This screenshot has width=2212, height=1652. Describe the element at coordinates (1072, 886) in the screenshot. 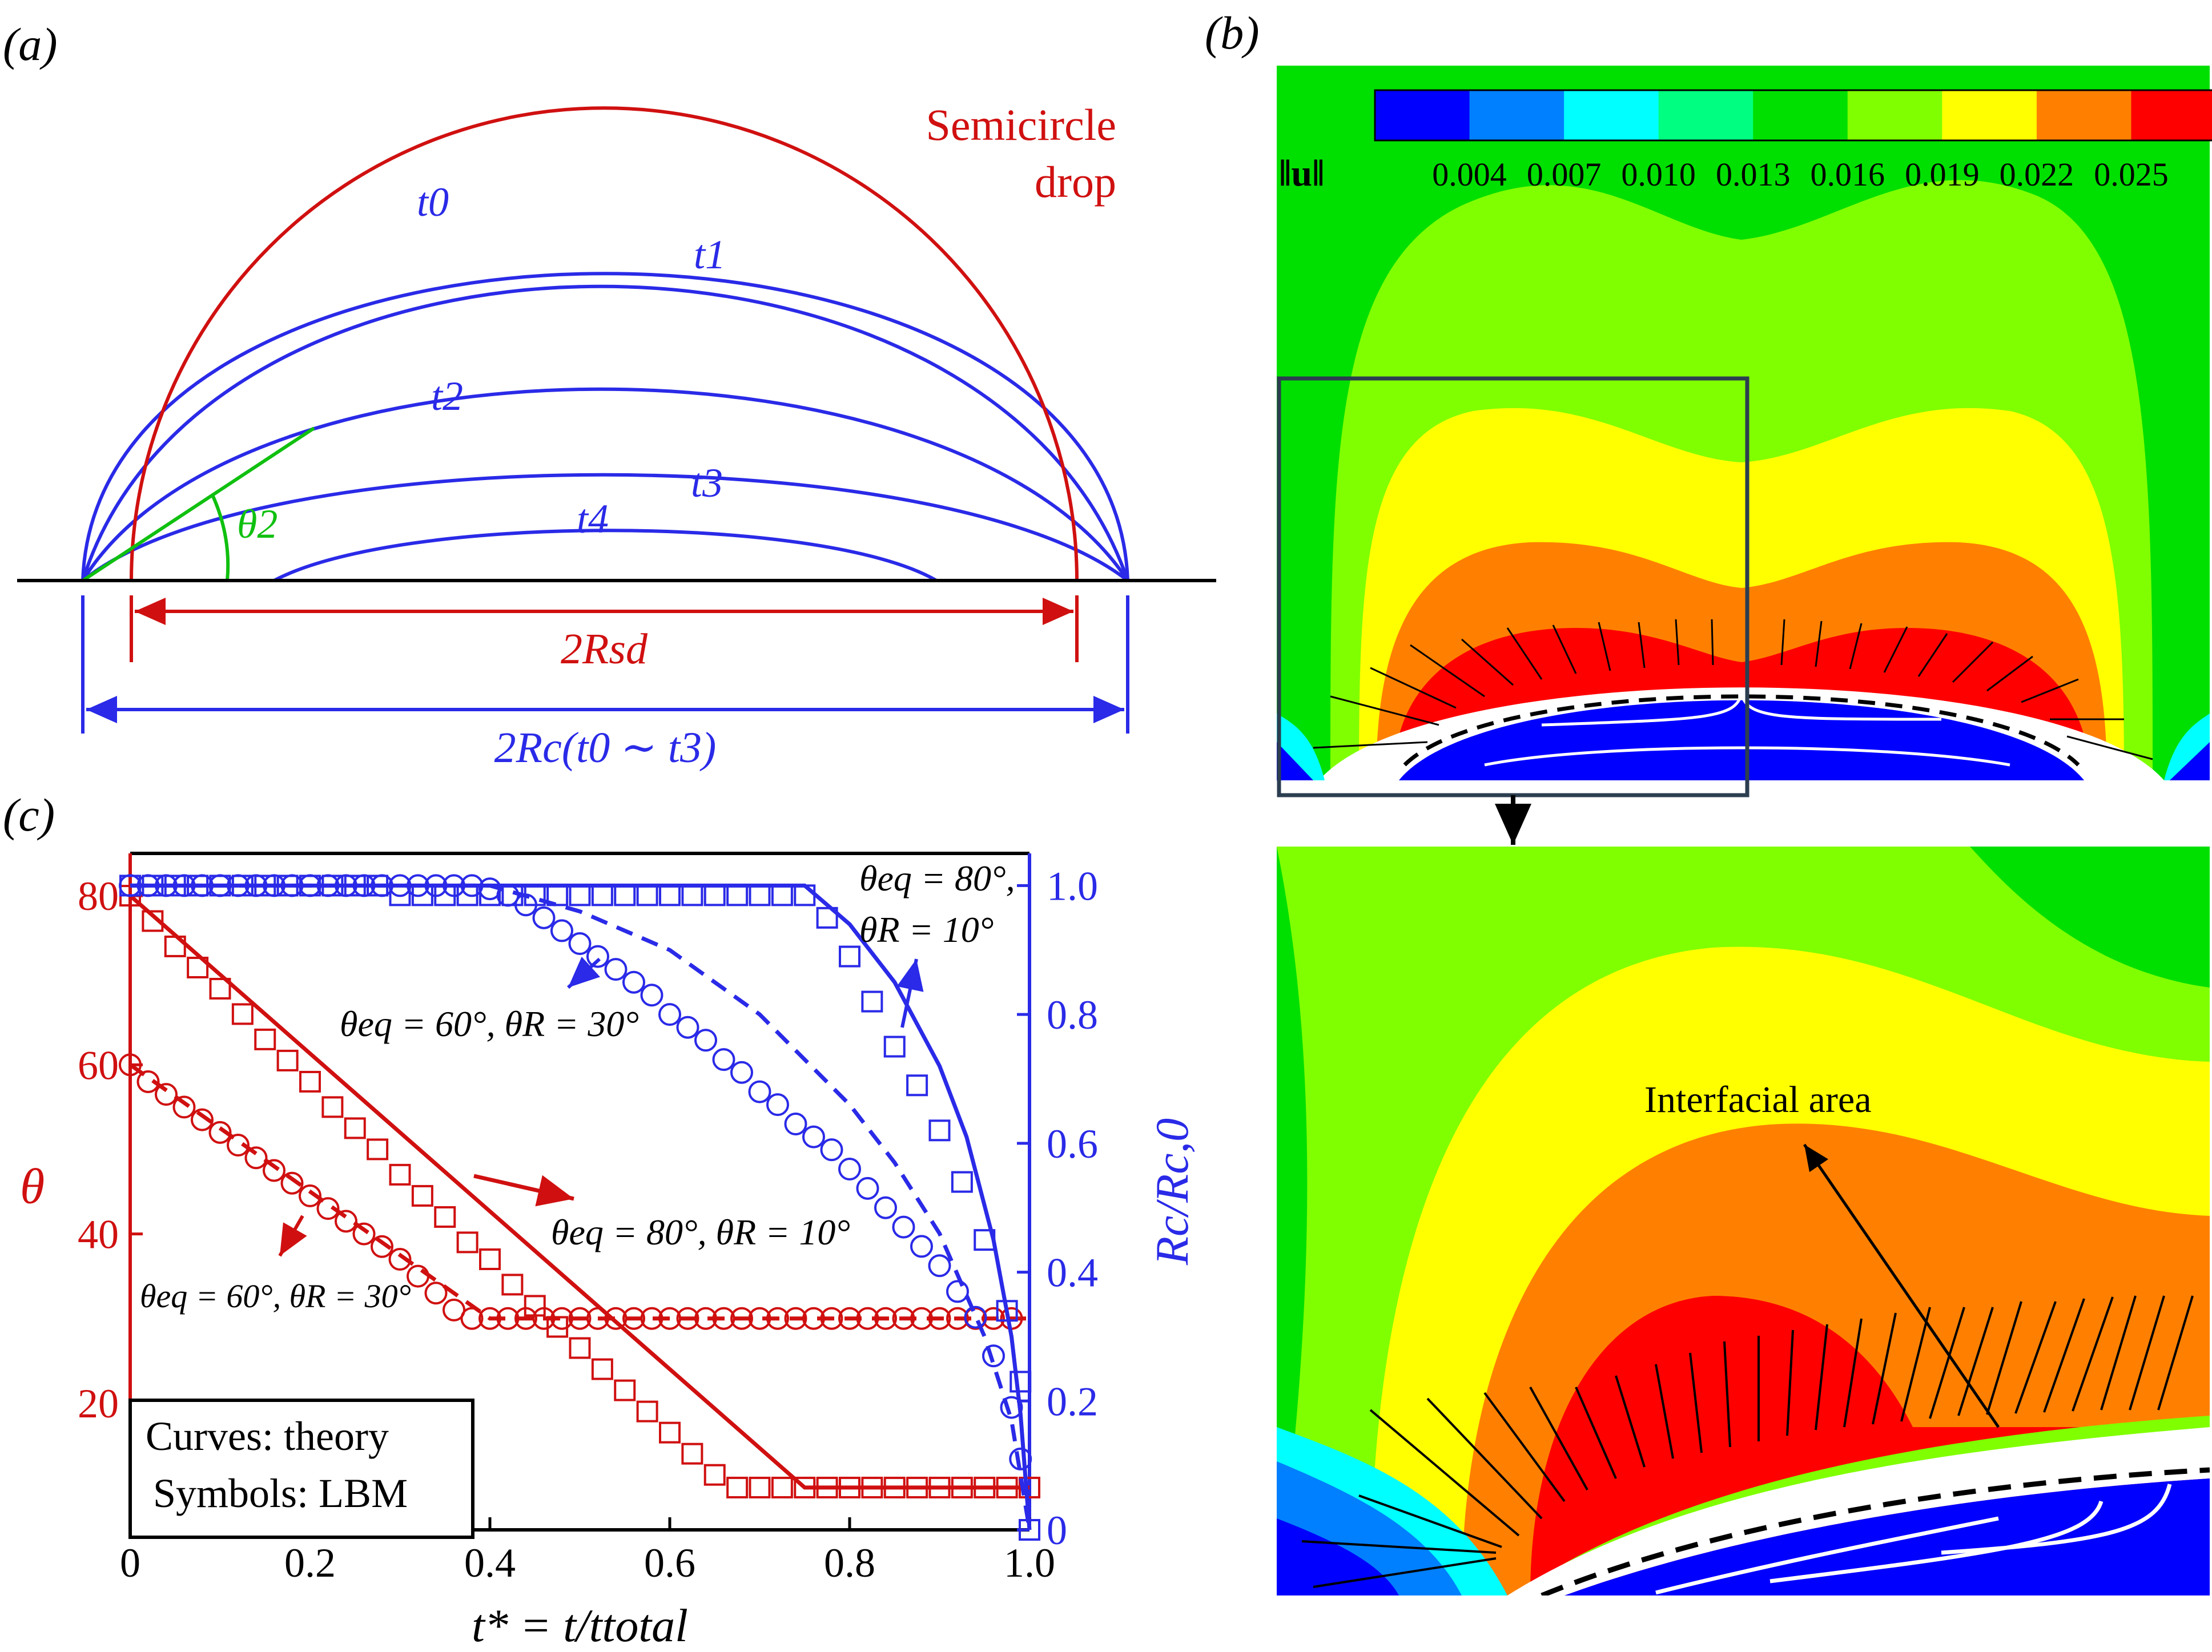

I see `y-tick-label-right: 1.0` at that location.